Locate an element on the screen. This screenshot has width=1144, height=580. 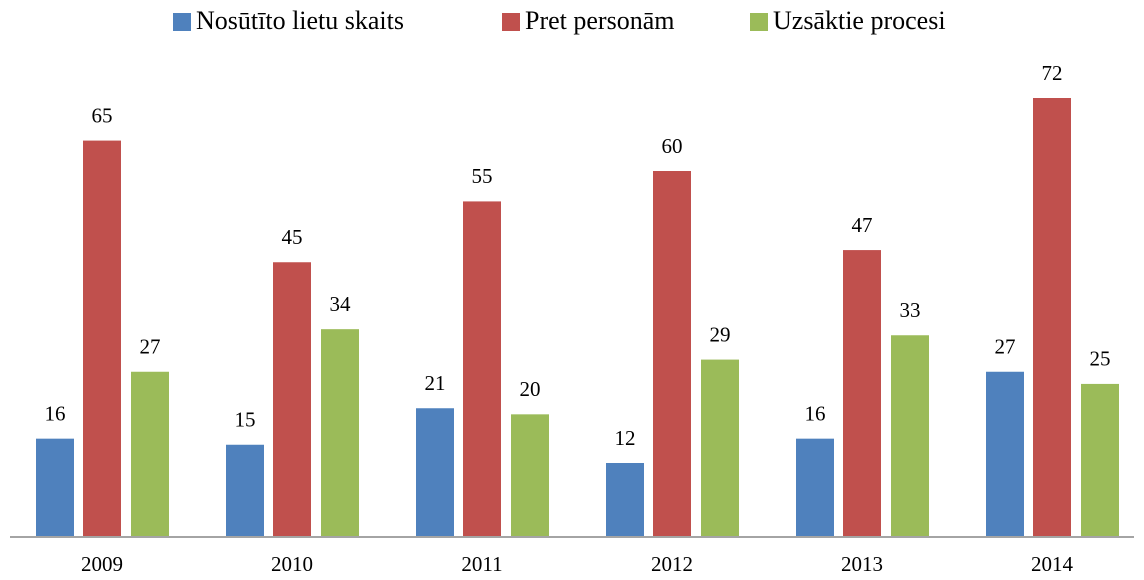
x-tick-label: 2013 is located at coordinates (862, 564).